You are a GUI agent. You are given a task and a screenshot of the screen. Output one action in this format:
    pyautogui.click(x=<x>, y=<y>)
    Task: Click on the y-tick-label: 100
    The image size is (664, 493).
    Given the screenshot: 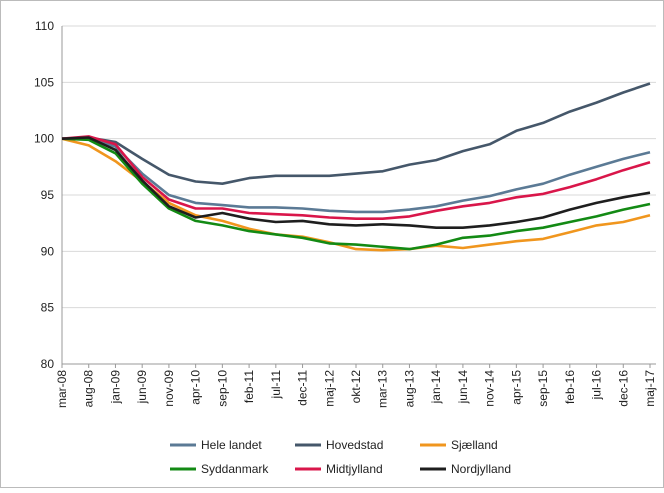 What is the action you would take?
    pyautogui.click(x=44, y=139)
    